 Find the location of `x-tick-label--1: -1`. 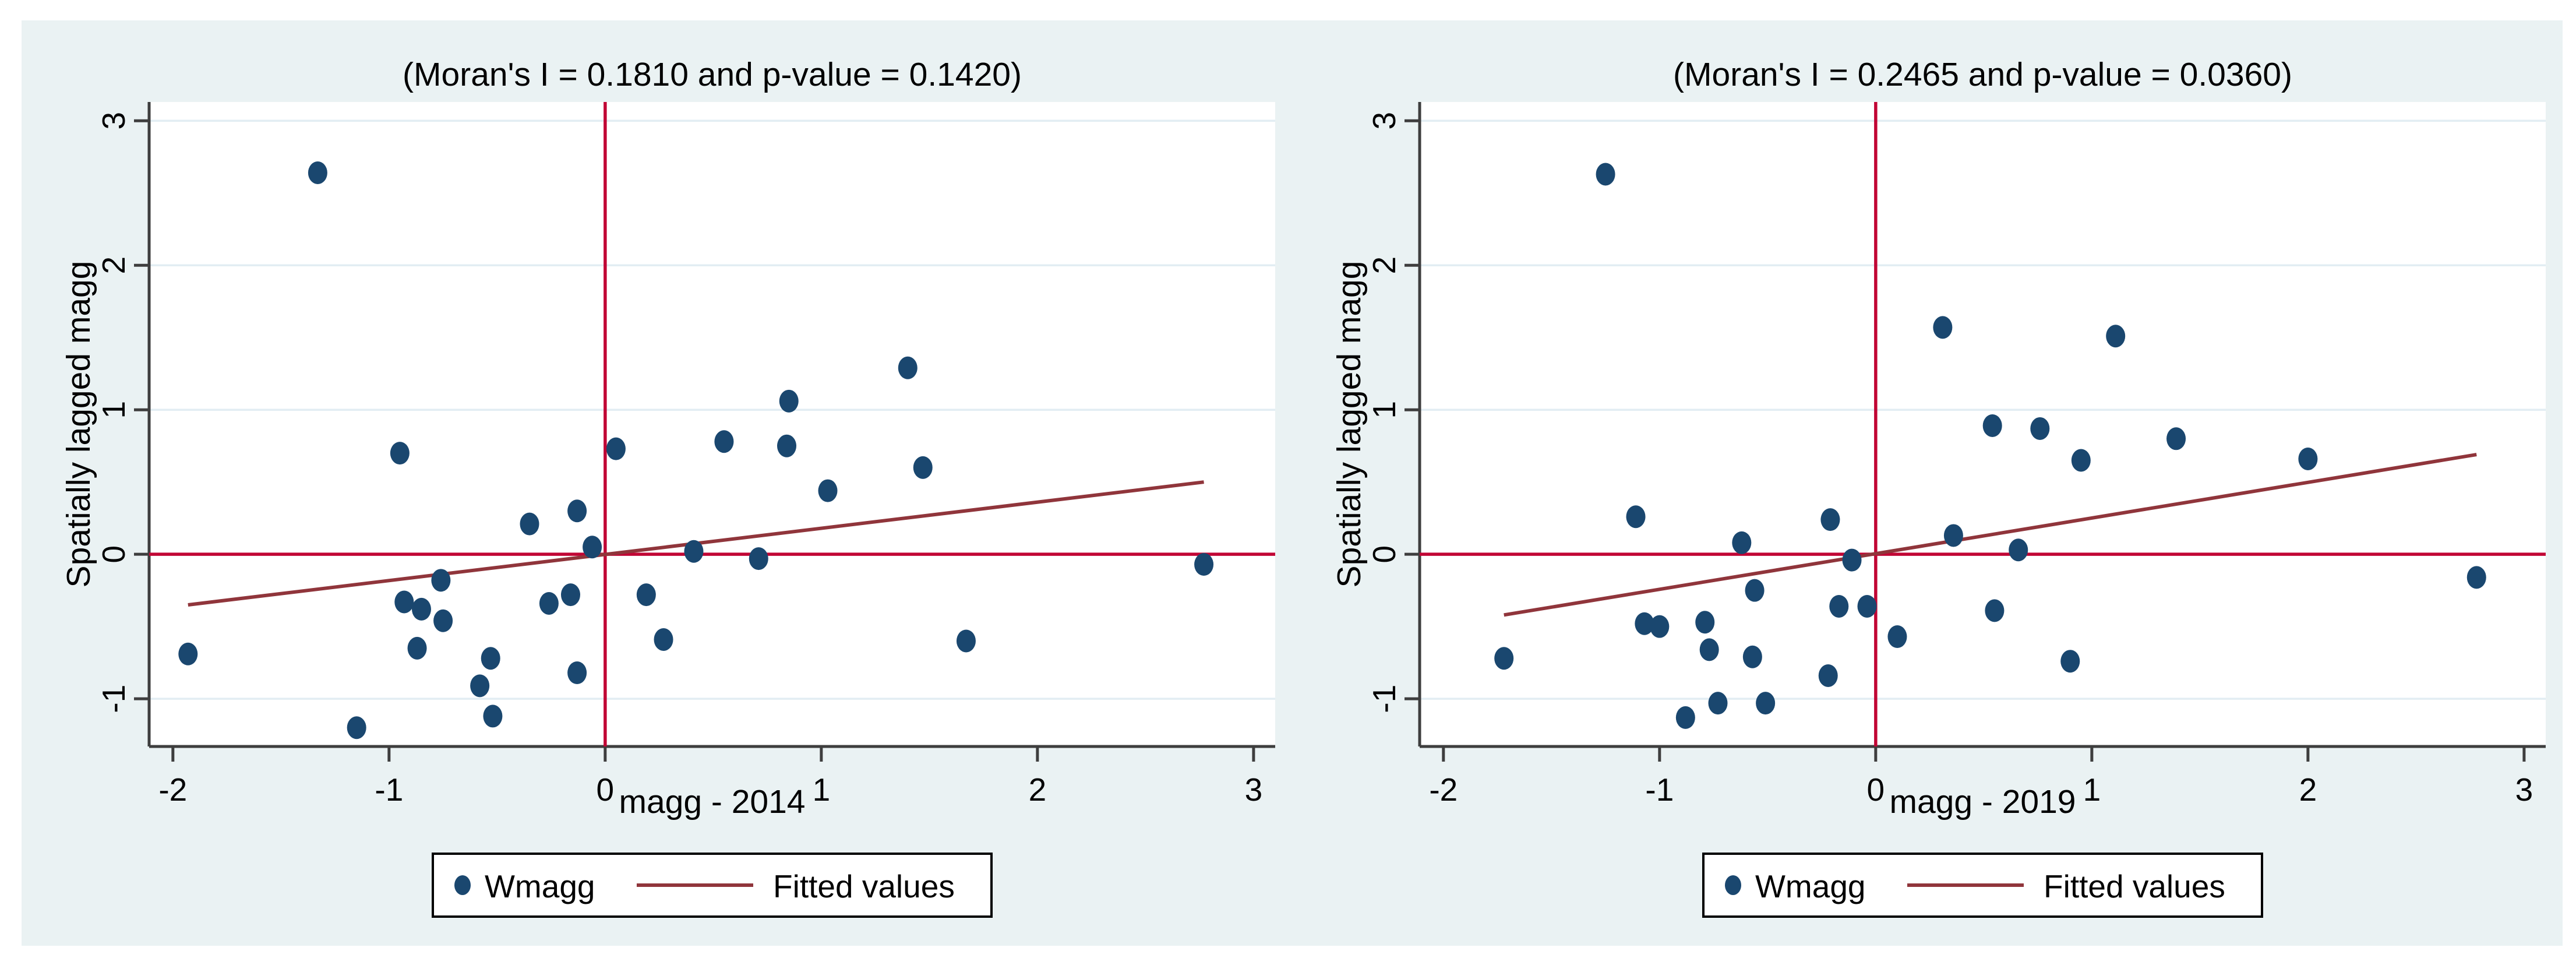

x-tick-label--1: -1 is located at coordinates (1659, 790).